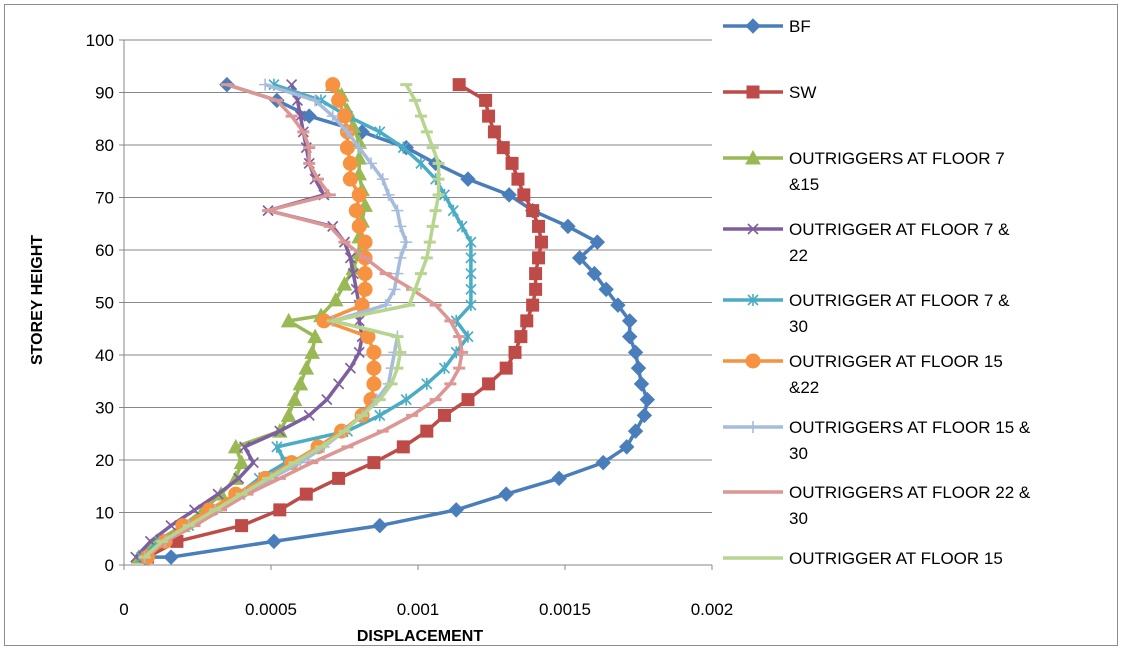 The height and width of the screenshot is (650, 1125). What do you see at coordinates (123, 609) in the screenshot?
I see `x-tick-label: 0` at bounding box center [123, 609].